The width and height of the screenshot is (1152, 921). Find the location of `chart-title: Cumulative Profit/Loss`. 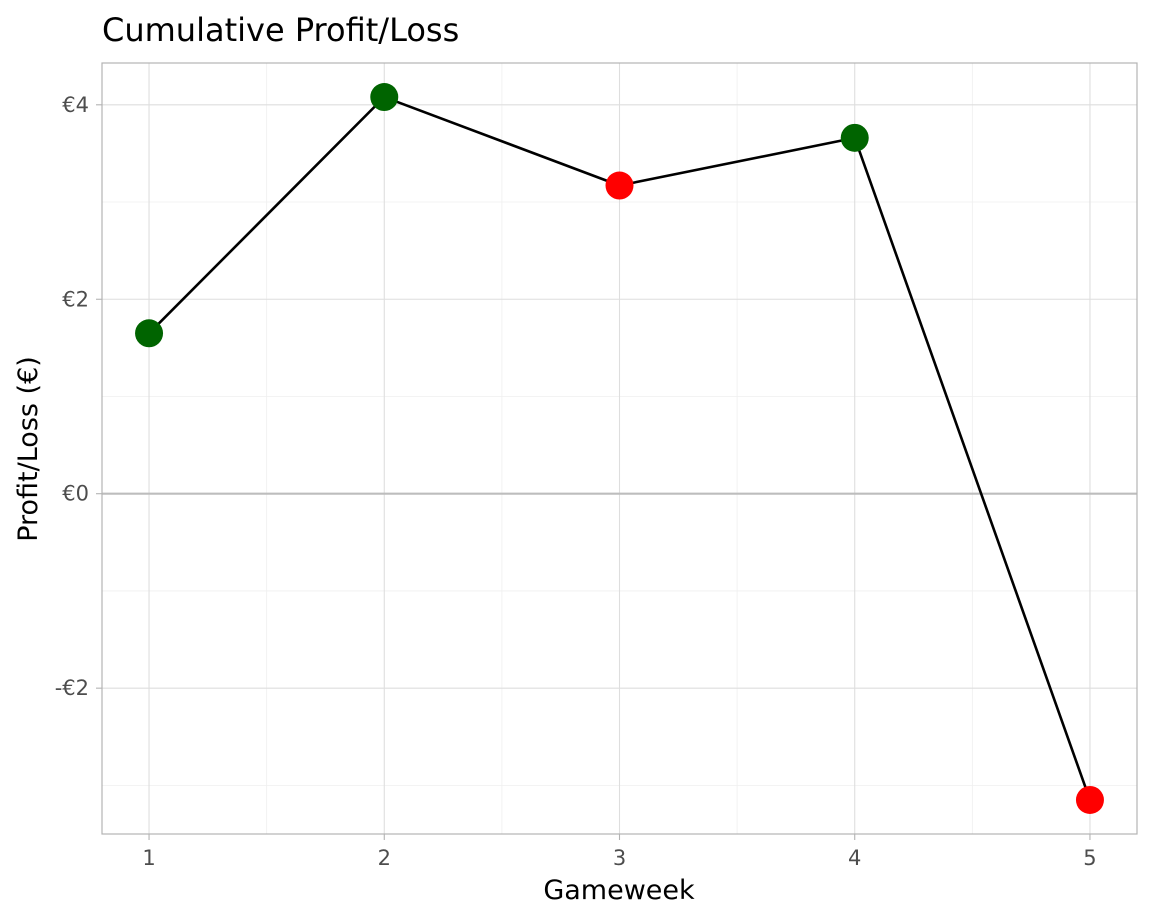

chart-title: Cumulative Profit/Loss is located at coordinates (280, 30).